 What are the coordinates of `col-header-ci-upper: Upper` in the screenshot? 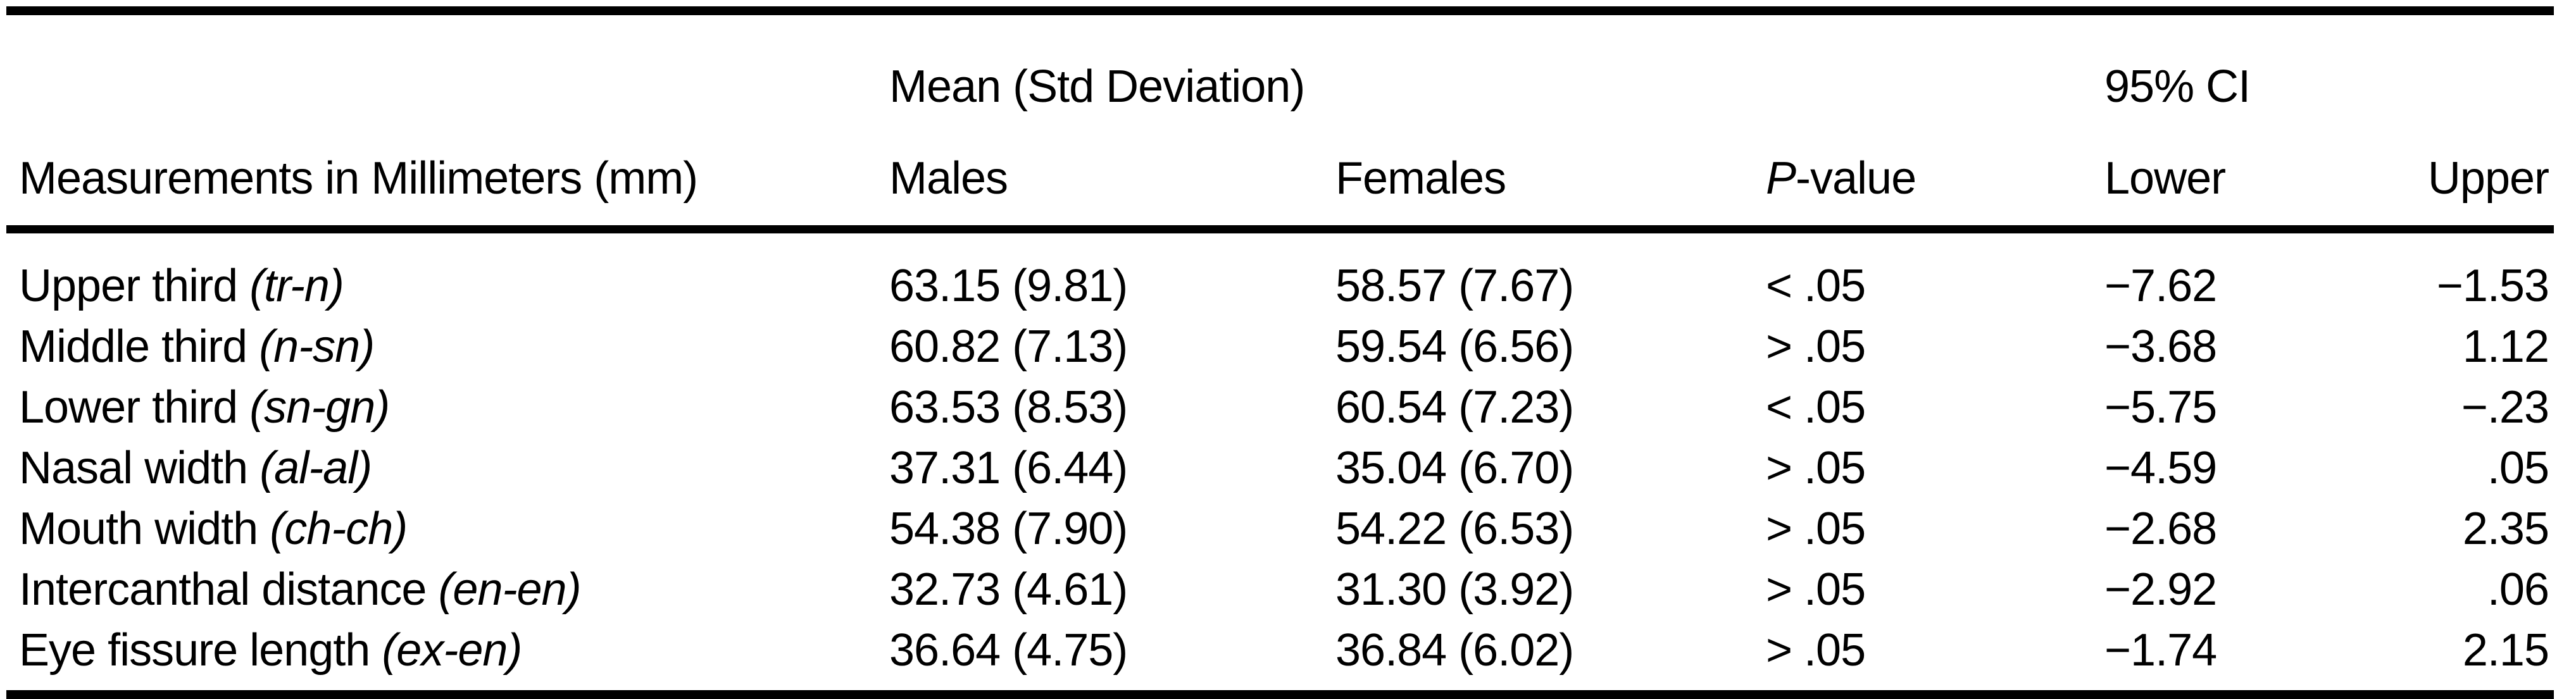 It's located at (2444, 171).